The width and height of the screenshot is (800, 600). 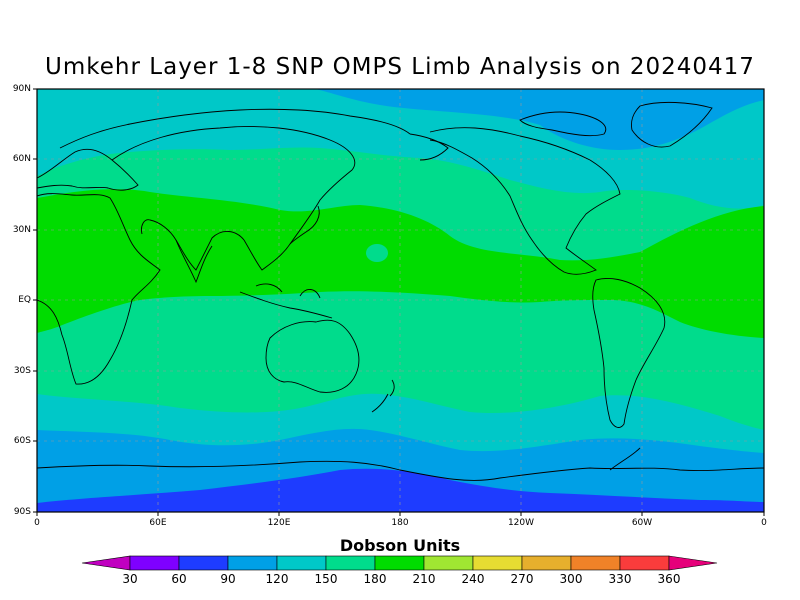 What do you see at coordinates (390, 491) in the screenshot?
I see `band-60-90-antarctic-core` at bounding box center [390, 491].